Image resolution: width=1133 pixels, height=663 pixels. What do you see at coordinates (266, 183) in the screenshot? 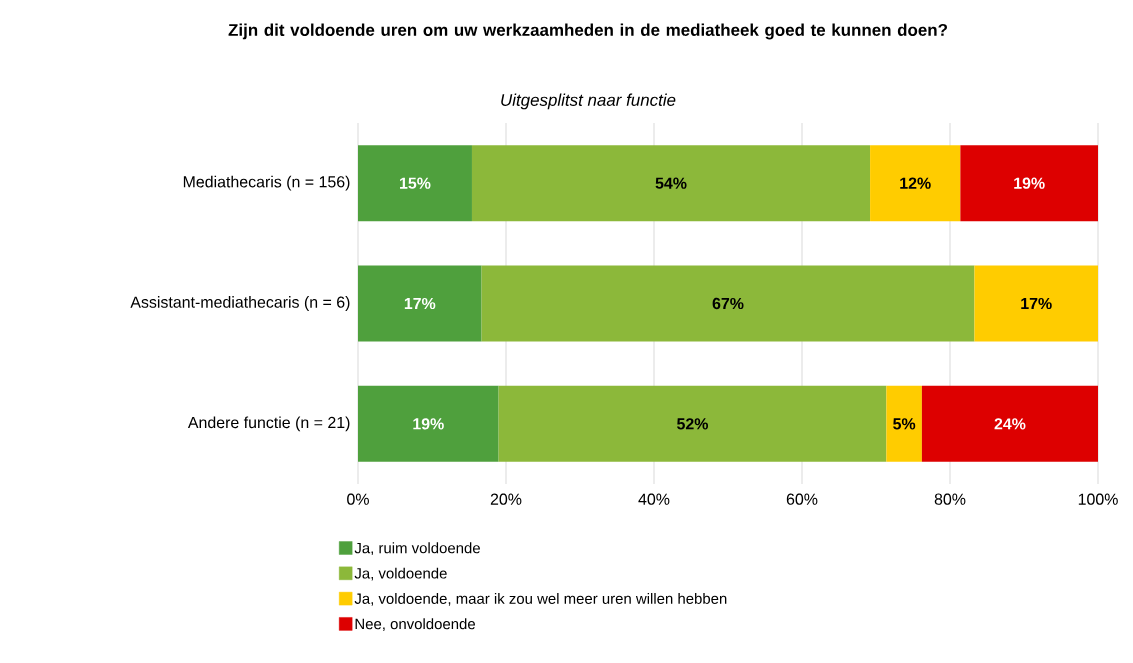
I see `y-tick-label: Mediathecaris (n = 156)` at bounding box center [266, 183].